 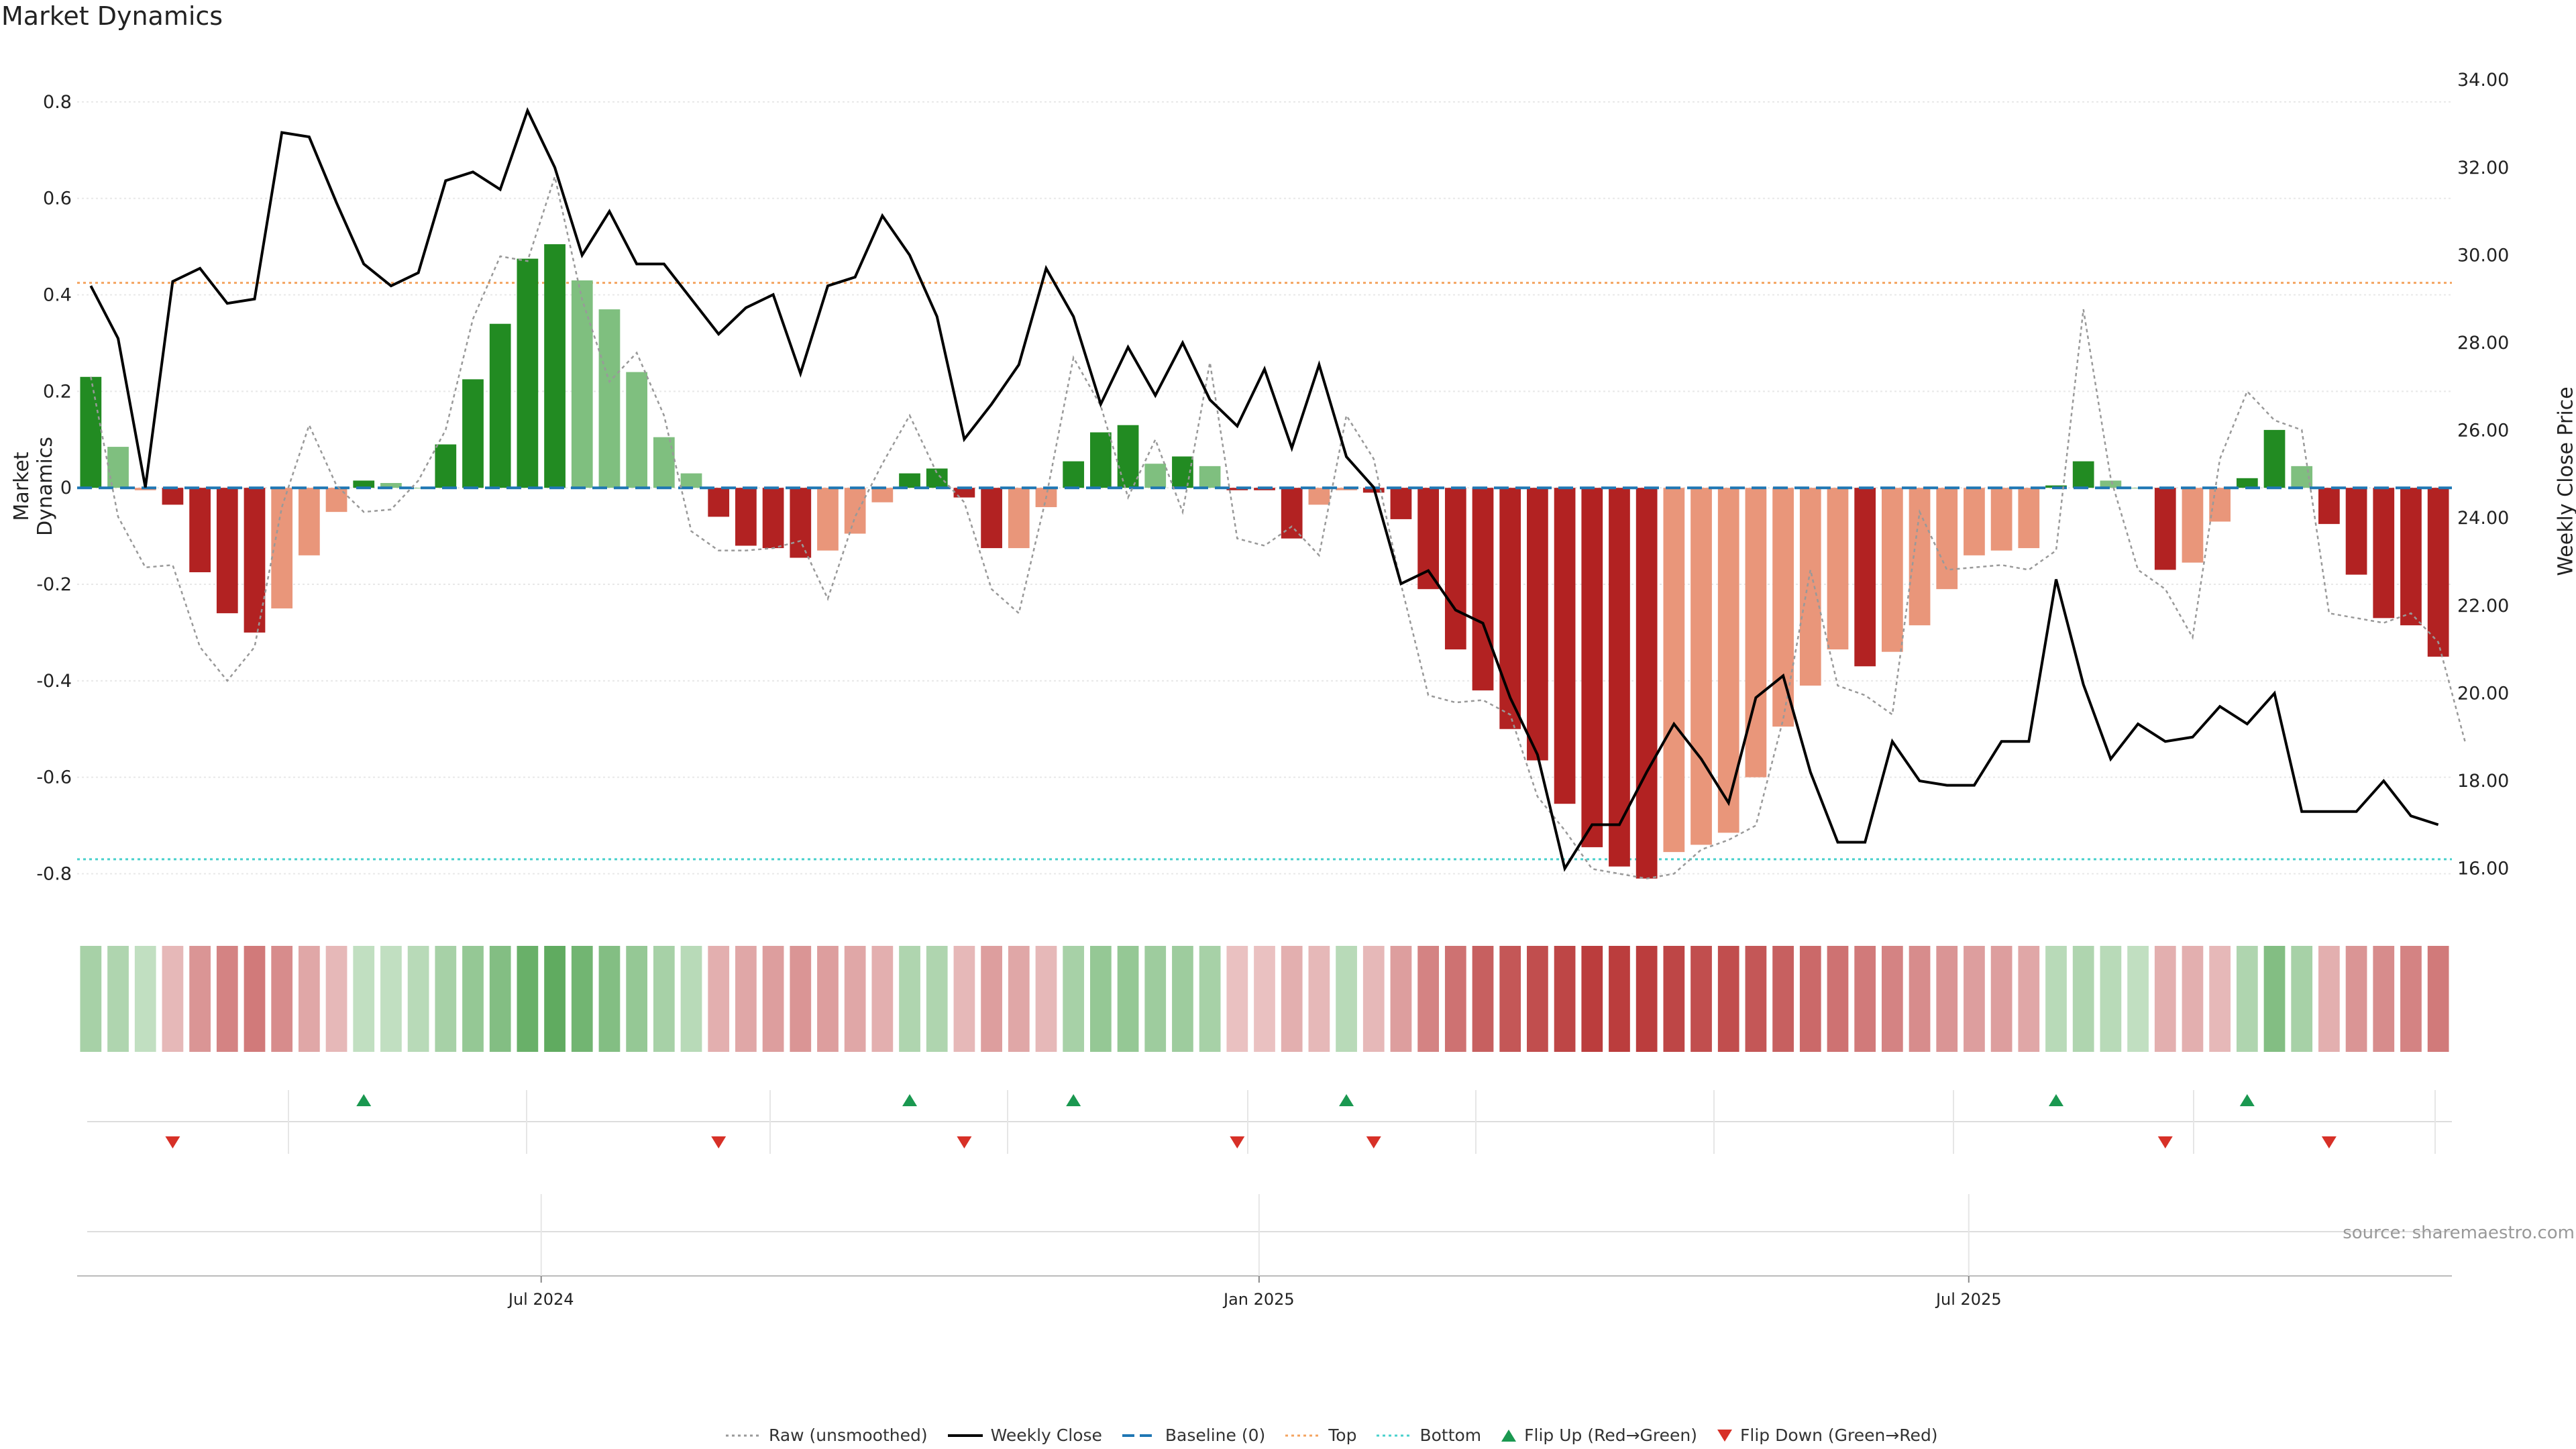 I want to click on legend-item-bottom: Bottom, so click(x=1428, y=1435).